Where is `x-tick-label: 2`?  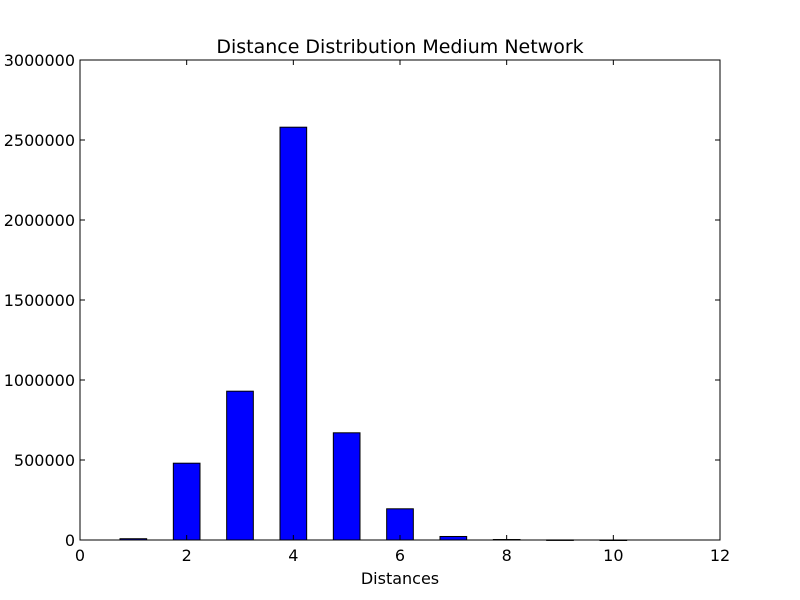 x-tick-label: 2 is located at coordinates (187, 555).